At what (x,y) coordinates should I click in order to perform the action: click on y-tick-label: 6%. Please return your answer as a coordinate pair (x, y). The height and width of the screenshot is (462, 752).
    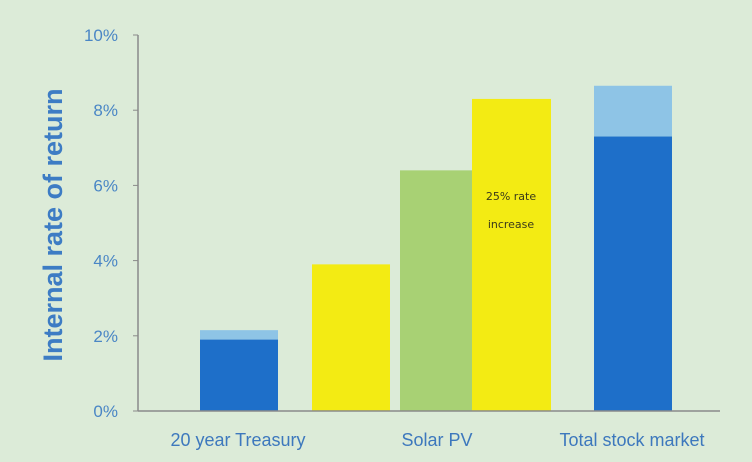
    Looking at the image, I should click on (105, 185).